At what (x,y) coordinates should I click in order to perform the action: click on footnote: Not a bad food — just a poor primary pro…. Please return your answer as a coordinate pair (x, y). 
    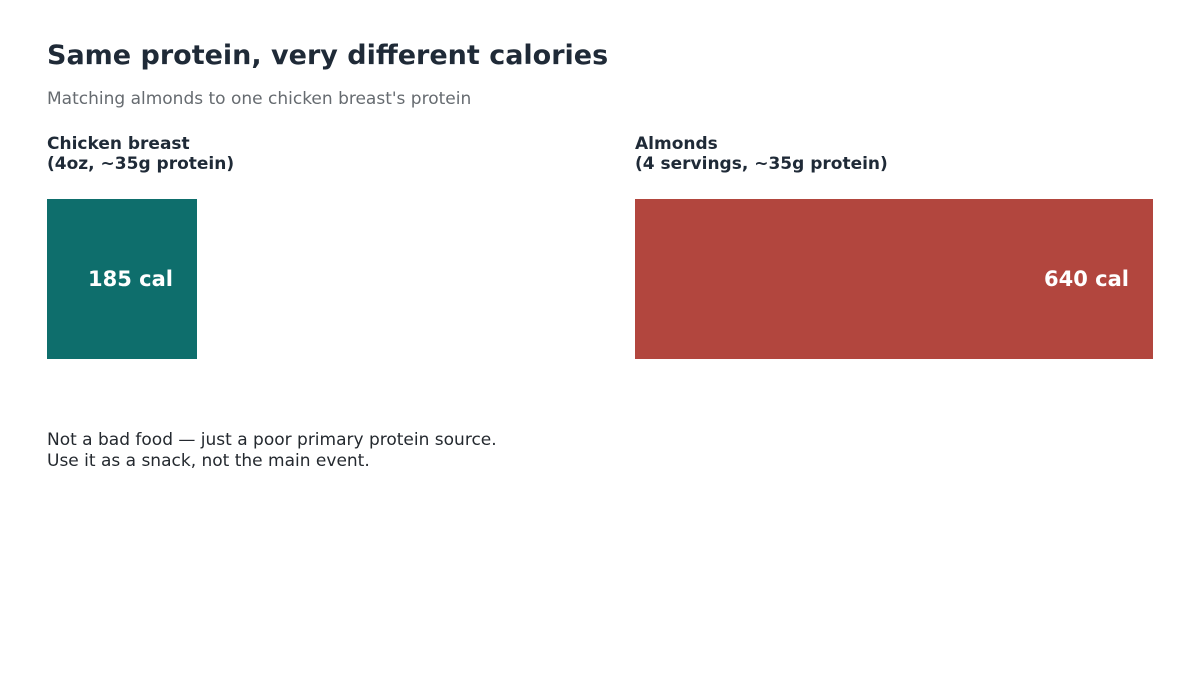
    Looking at the image, I should click on (272, 451).